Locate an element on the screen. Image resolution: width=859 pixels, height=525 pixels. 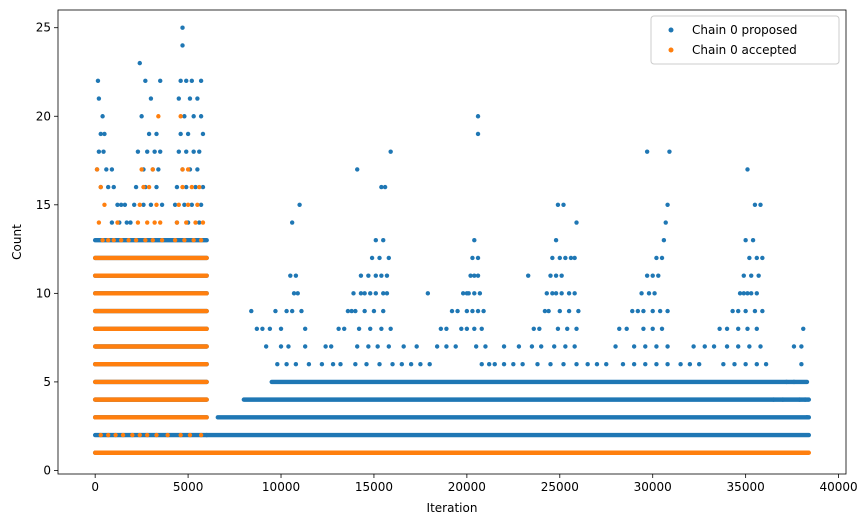
x-tick-label: 40000 is located at coordinates (838, 487).